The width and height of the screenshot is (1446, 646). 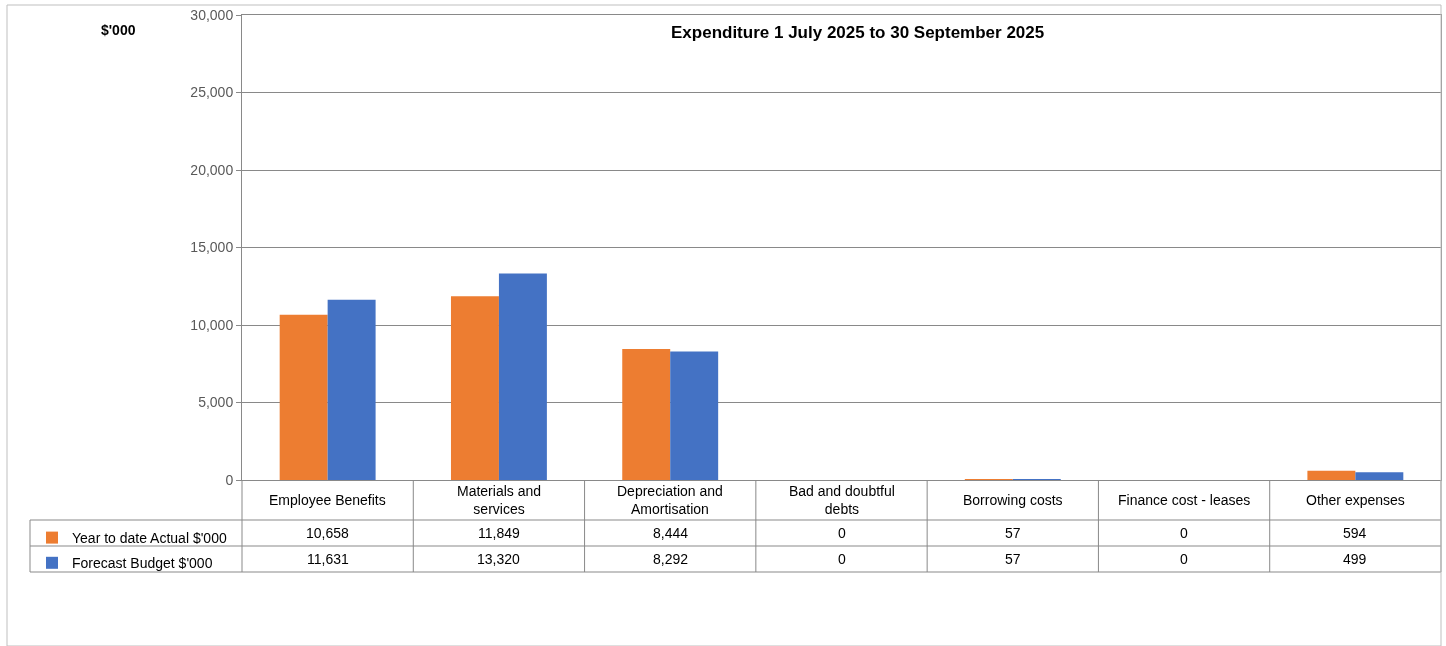 I want to click on x-tick-label: Finance cost - leases, so click(x=1184, y=500).